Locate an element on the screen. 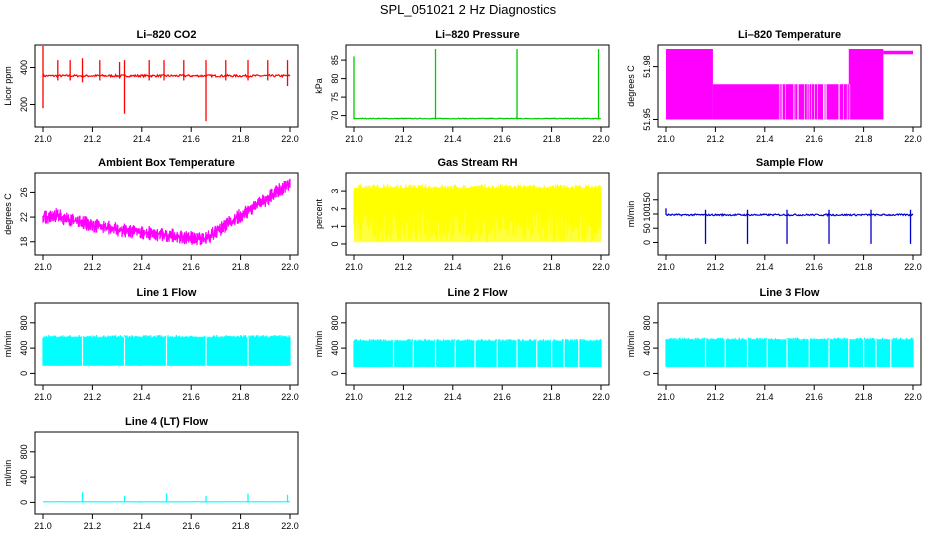  y-axis-label: kPa is located at coordinates (319, 86).